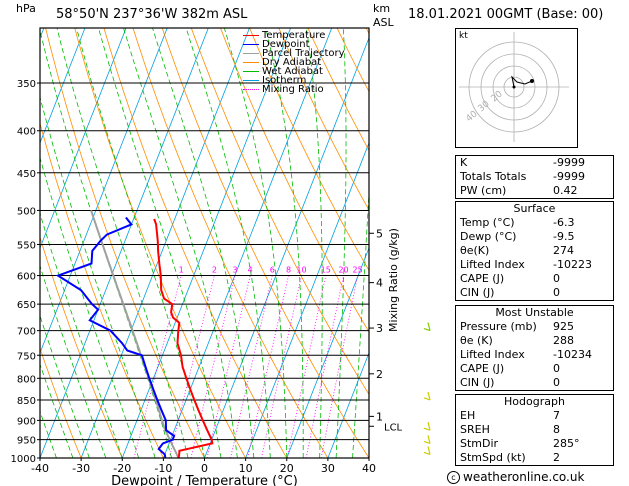 Image resolution: width=629 pixels, height=486 pixels. I want to click on surface-title: Surface, so click(534, 208).